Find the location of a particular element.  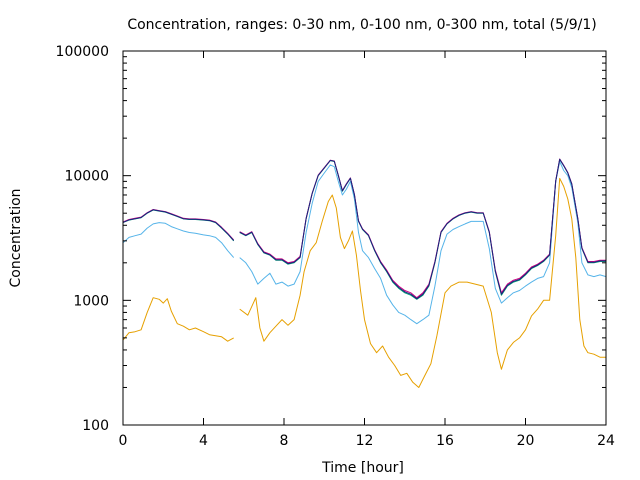

y-tick-label: 100000 is located at coordinates (82, 52).